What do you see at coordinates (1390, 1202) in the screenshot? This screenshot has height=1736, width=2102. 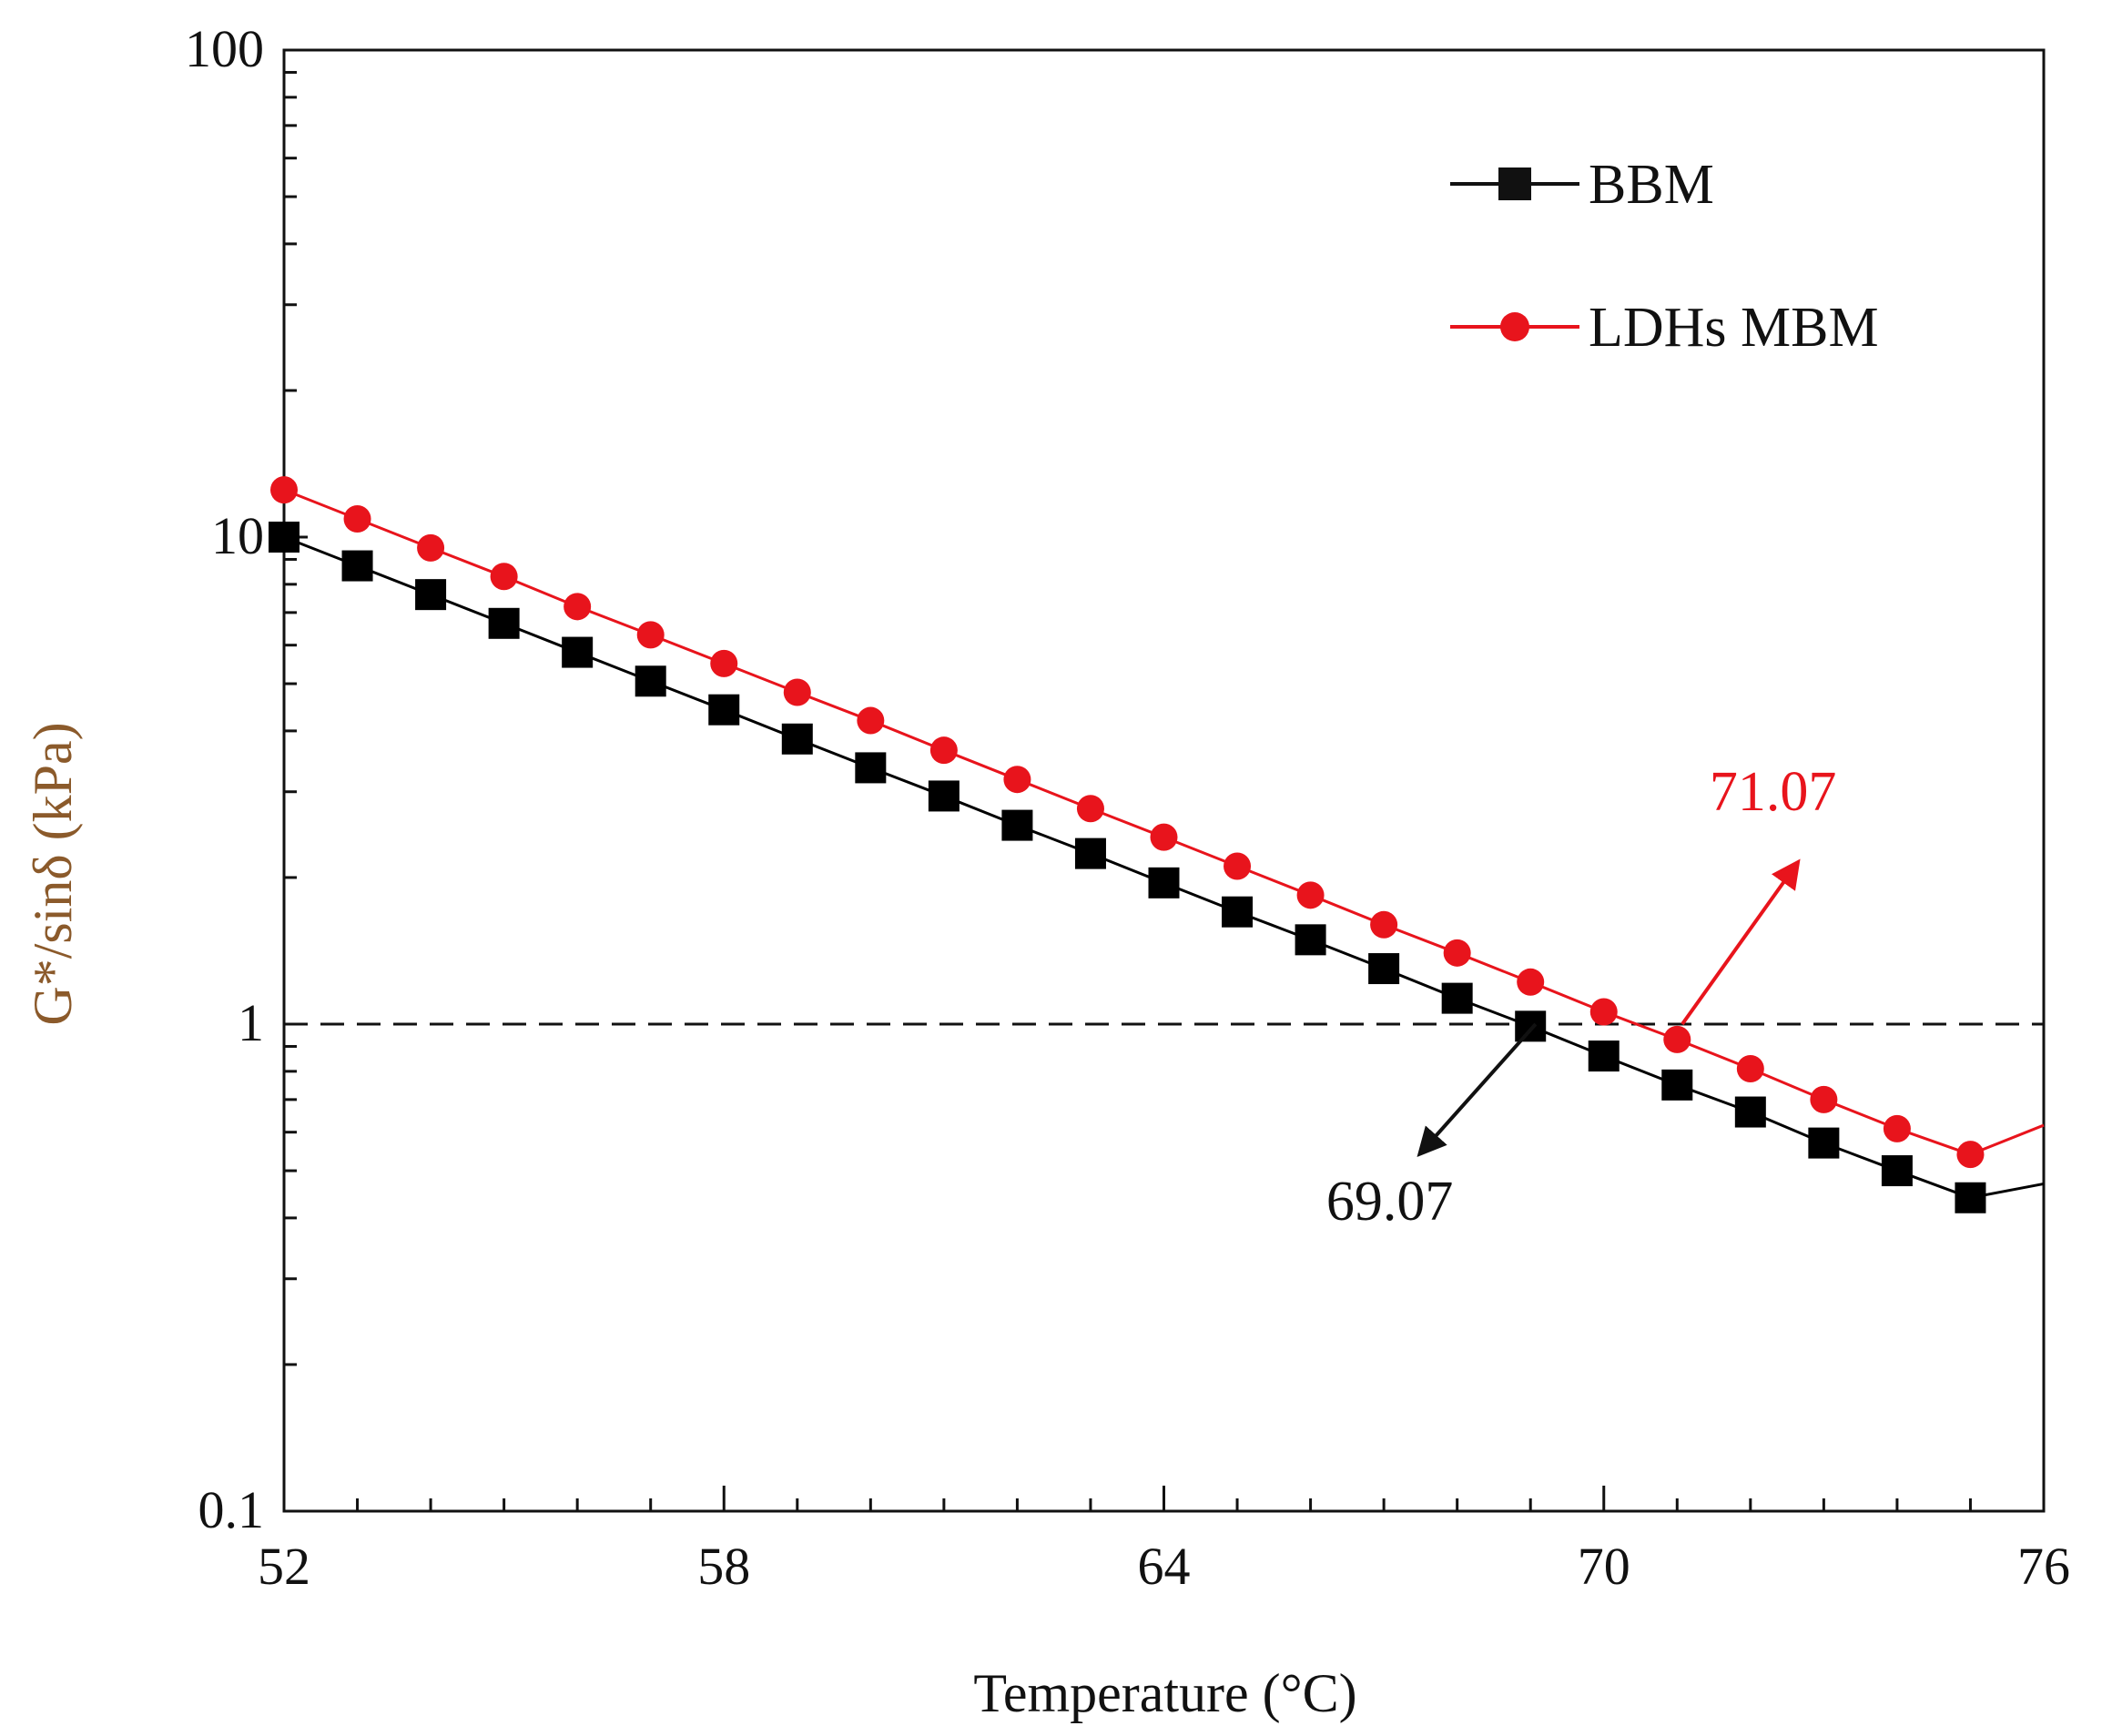 I see `annotation-label-bbm: 69.07` at bounding box center [1390, 1202].